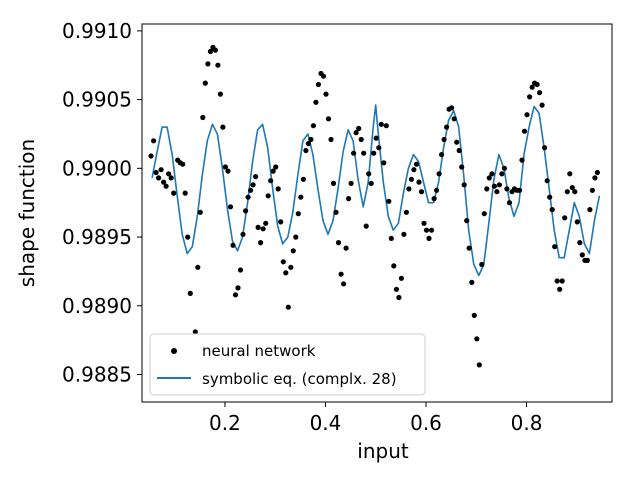 The image size is (640, 480). I want to click on legend-marker-neural-network, so click(174, 351).